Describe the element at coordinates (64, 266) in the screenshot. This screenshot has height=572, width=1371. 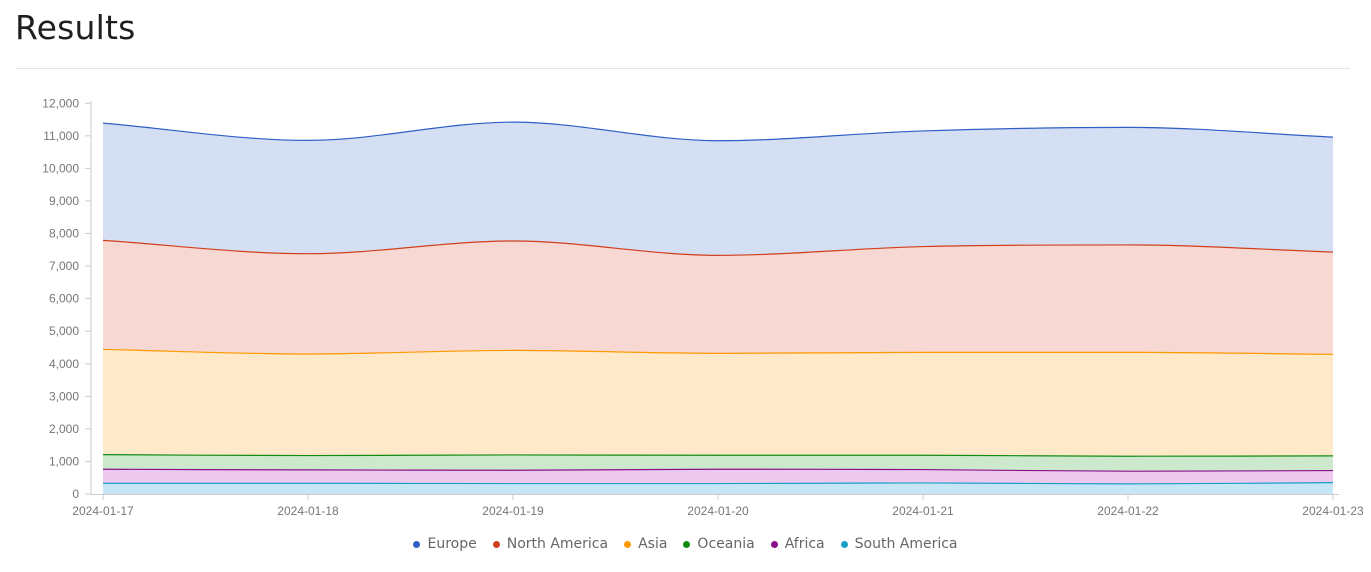
I see `y-tick-label: 7,000` at that location.